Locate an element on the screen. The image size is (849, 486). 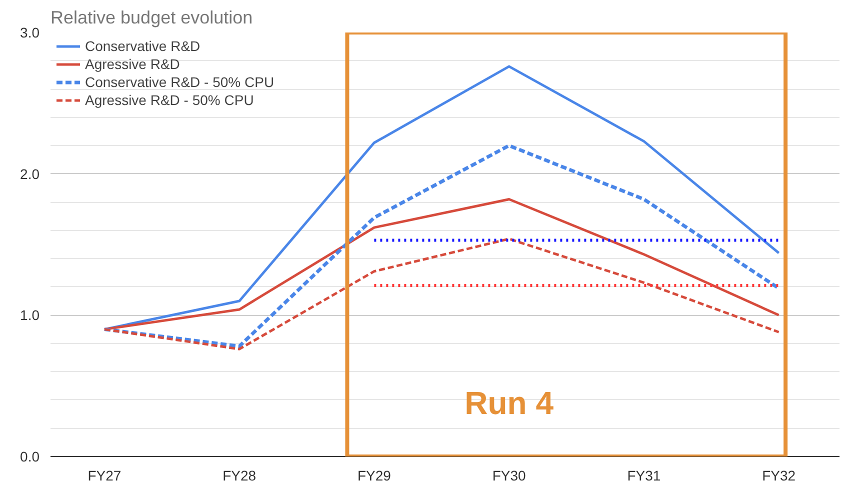
legend-label: Agressive R&D is located at coordinates (132, 64).